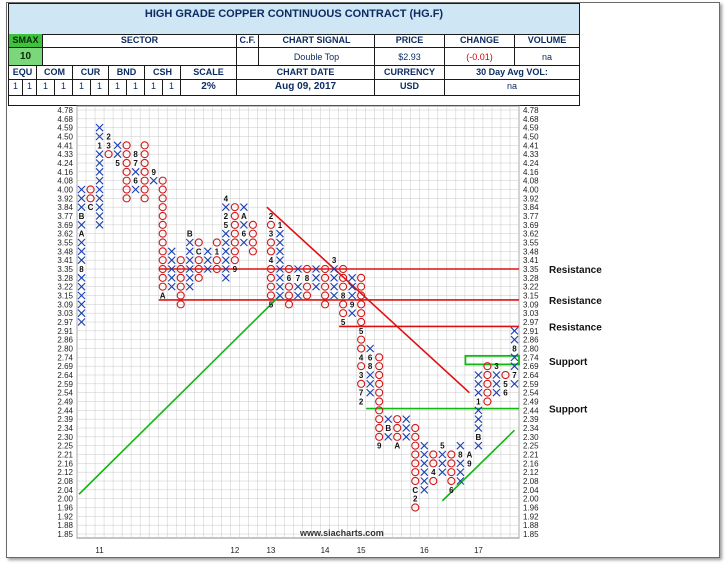 Image resolution: width=728 pixels, height=564 pixels. I want to click on y-tick-label-left: 2.25, so click(65, 446).